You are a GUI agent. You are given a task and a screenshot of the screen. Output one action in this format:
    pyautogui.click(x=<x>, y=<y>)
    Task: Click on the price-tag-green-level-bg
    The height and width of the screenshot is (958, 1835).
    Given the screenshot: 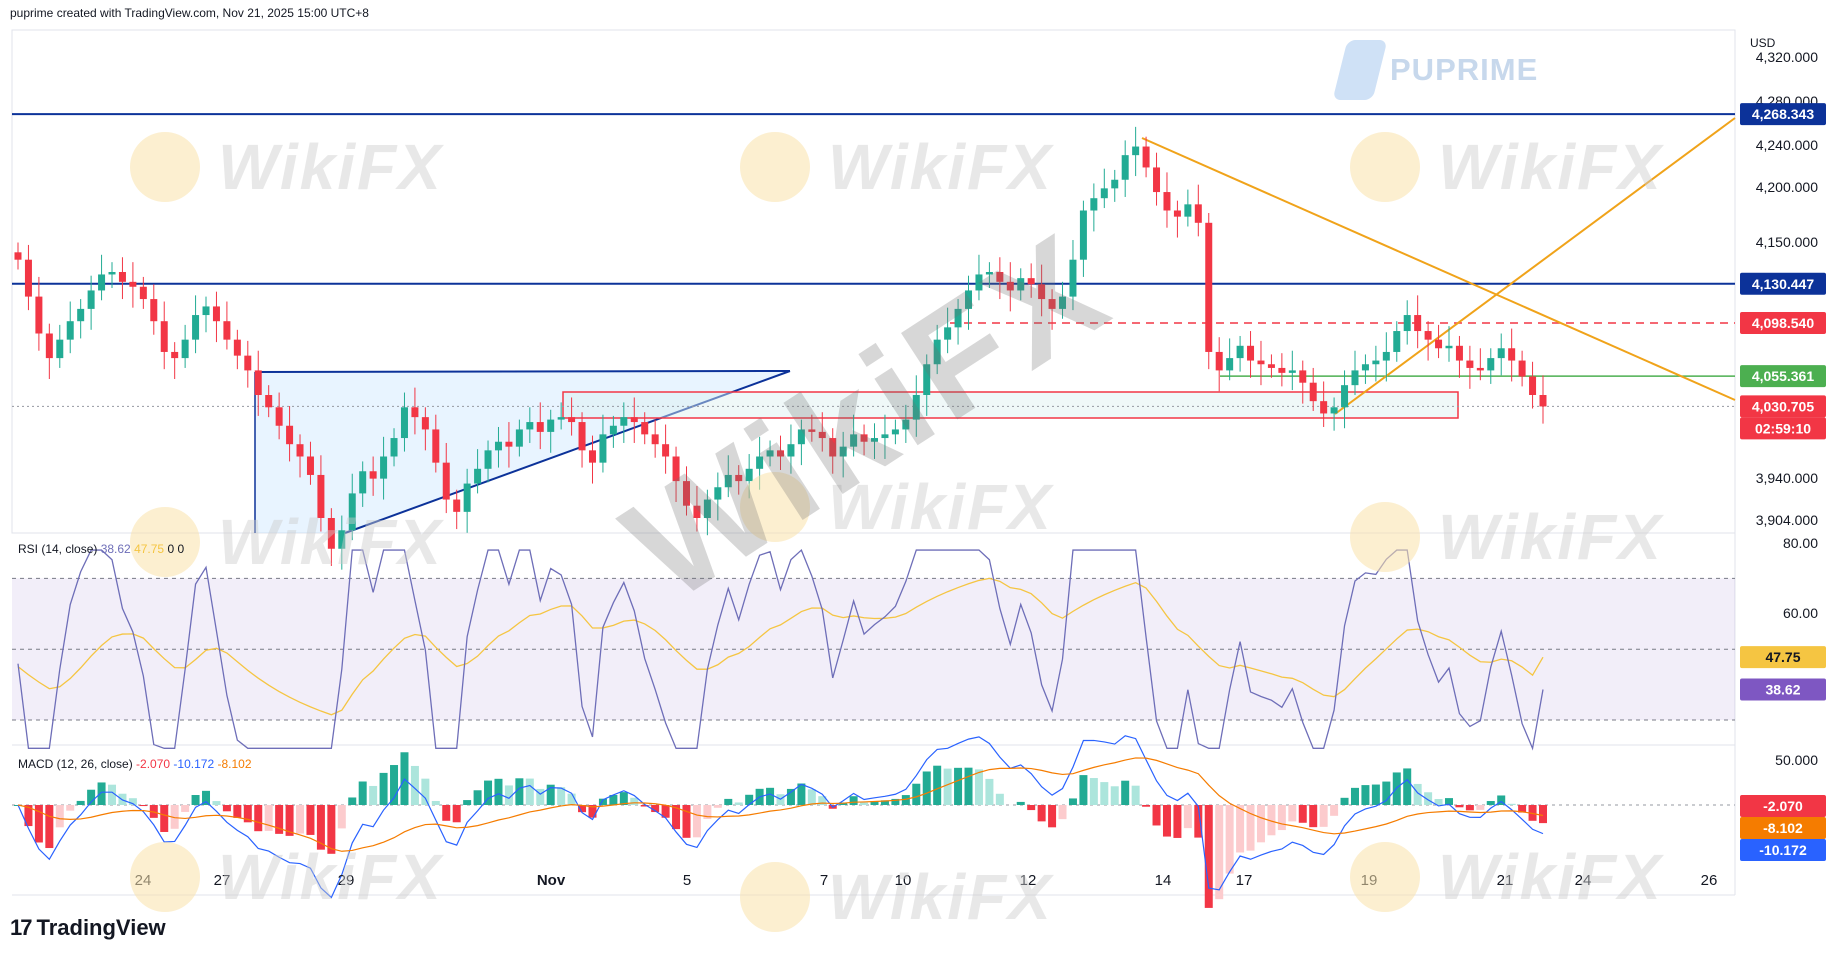 What is the action you would take?
    pyautogui.click(x=1783, y=376)
    